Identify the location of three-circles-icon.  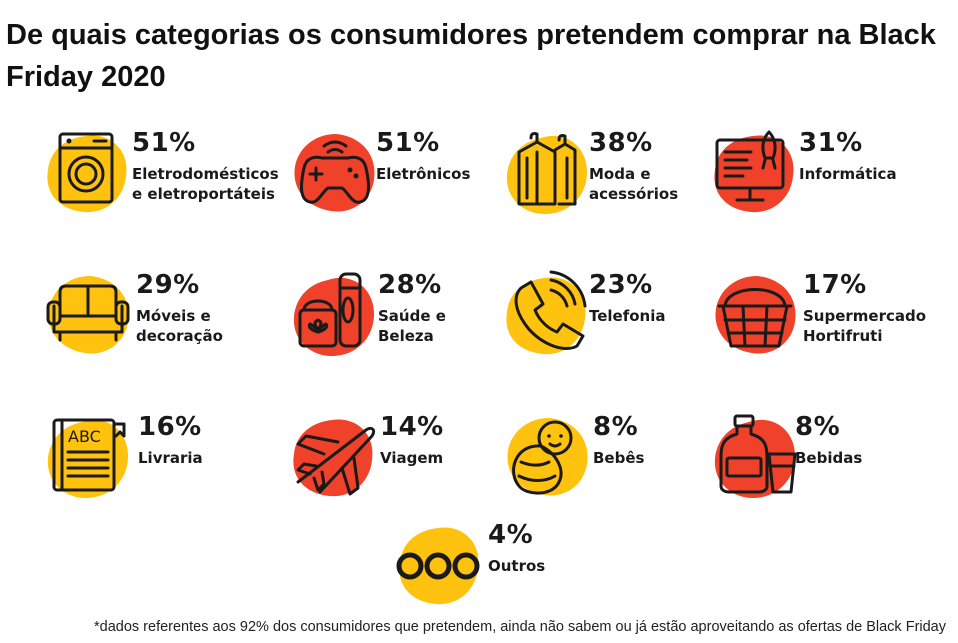
(438, 566).